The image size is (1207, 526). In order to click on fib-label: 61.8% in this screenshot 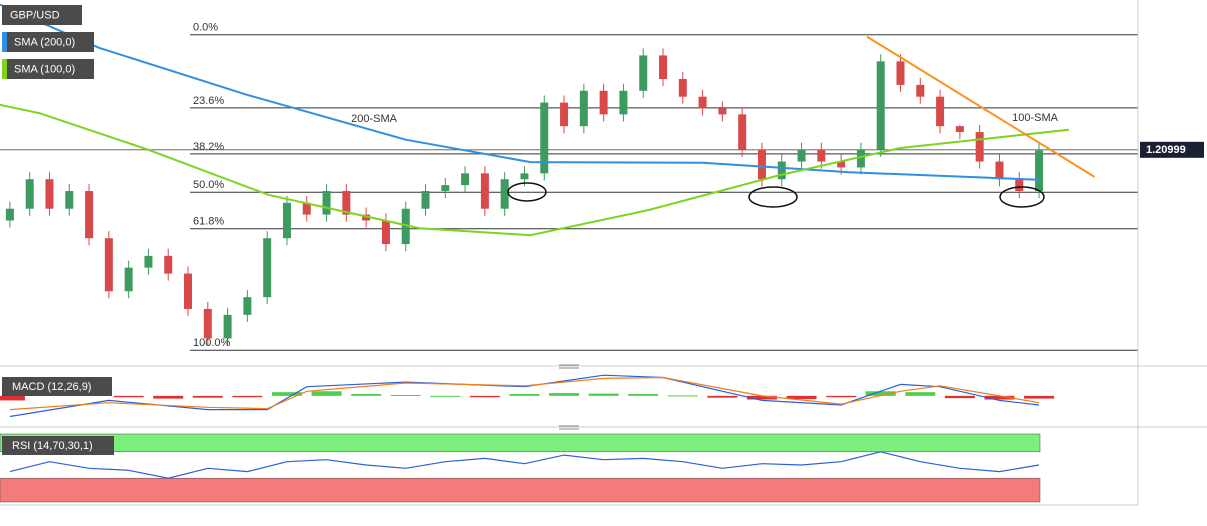, I will do `click(208, 222)`.